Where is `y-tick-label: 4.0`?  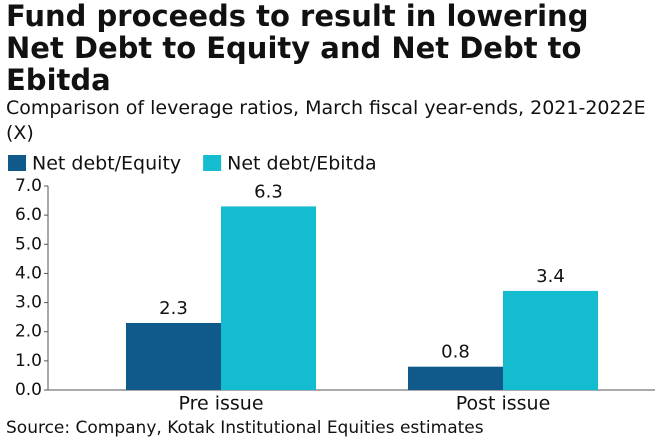
y-tick-label: 4.0 is located at coordinates (28, 273).